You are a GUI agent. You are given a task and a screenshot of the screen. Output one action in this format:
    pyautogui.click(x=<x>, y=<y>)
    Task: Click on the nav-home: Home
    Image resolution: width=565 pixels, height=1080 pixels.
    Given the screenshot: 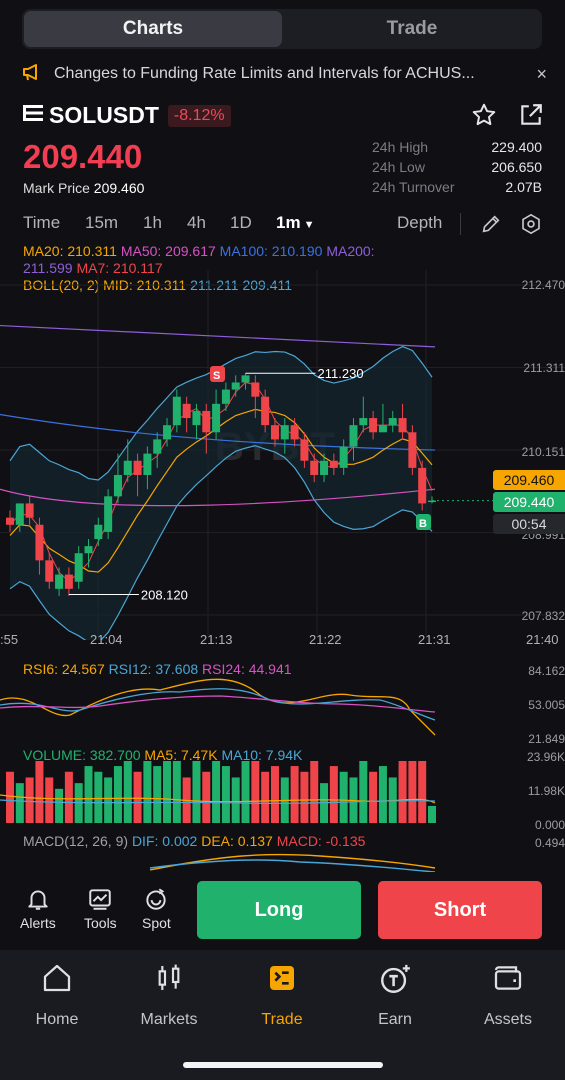 What is the action you would take?
    pyautogui.click(x=57, y=995)
    